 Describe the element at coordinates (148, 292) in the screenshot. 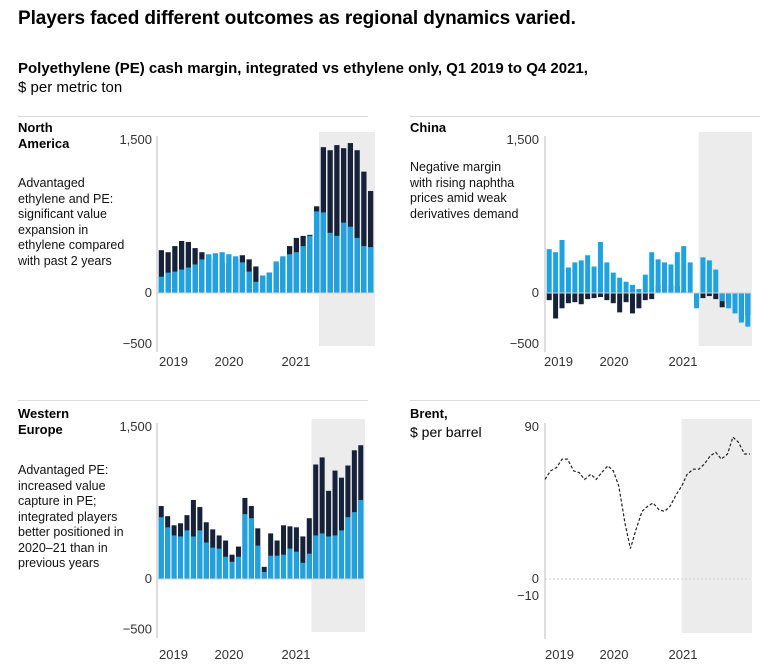

I see `y-tick-label-na-1: 0` at that location.